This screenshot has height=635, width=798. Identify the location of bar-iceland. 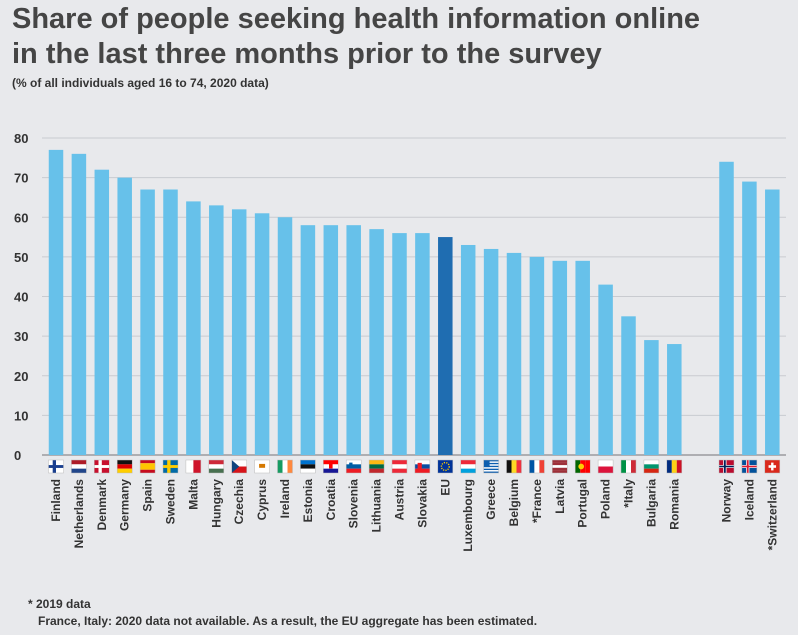
(749, 318).